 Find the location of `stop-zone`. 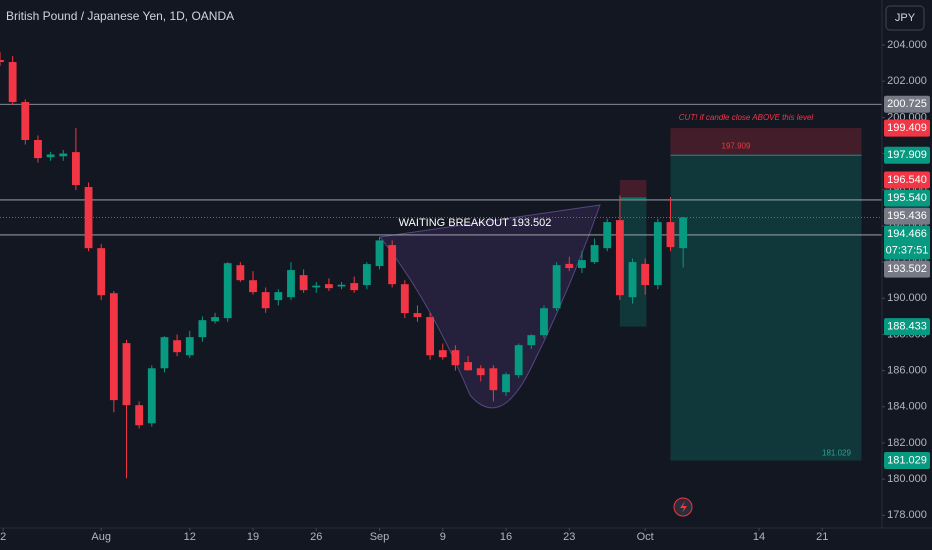

stop-zone is located at coordinates (766, 142).